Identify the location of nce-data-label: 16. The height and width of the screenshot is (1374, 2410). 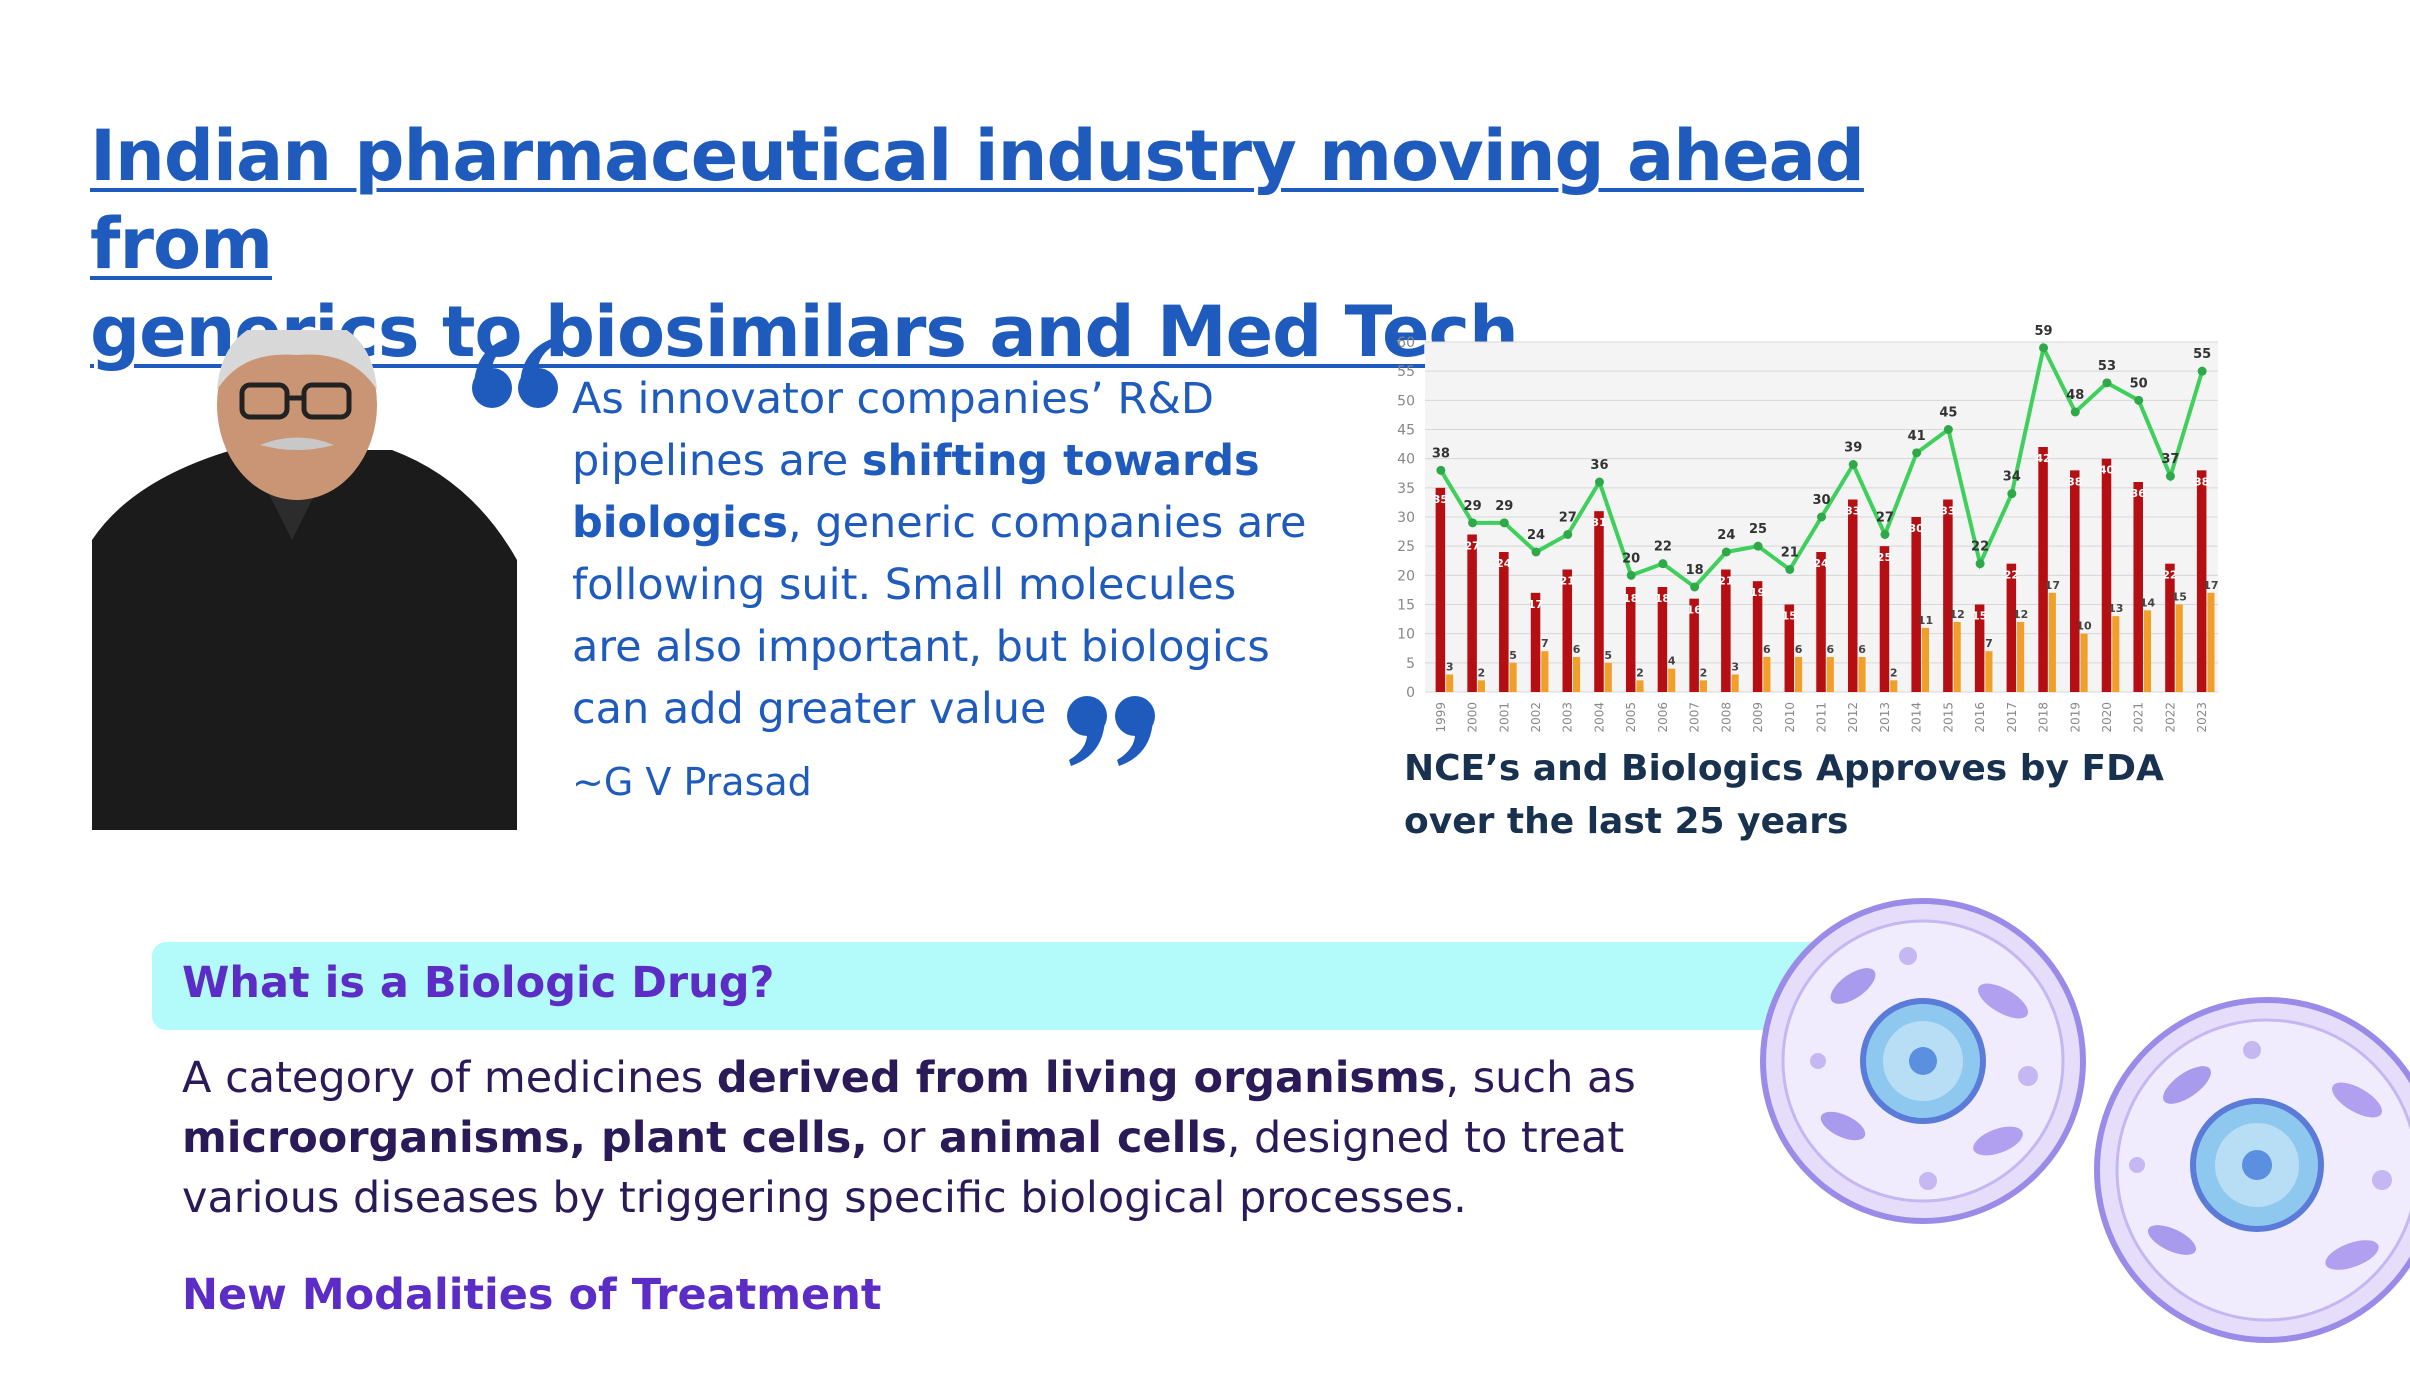
(1694, 610).